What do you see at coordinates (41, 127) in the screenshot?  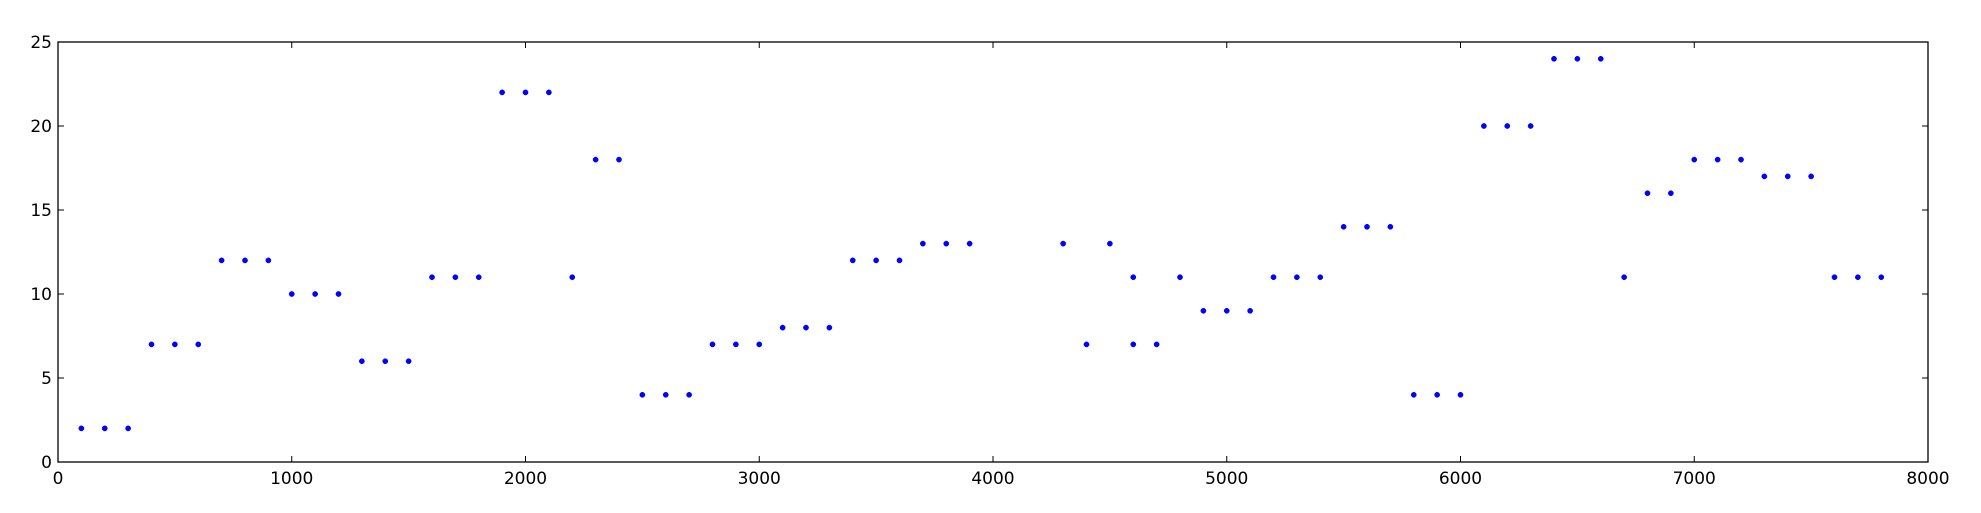 I see `y-tick-label: 20` at bounding box center [41, 127].